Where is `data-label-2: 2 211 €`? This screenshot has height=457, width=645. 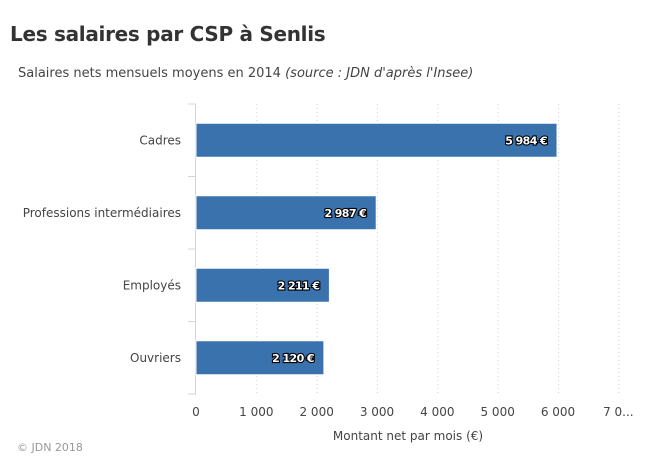 data-label-2: 2 211 € is located at coordinates (299, 285).